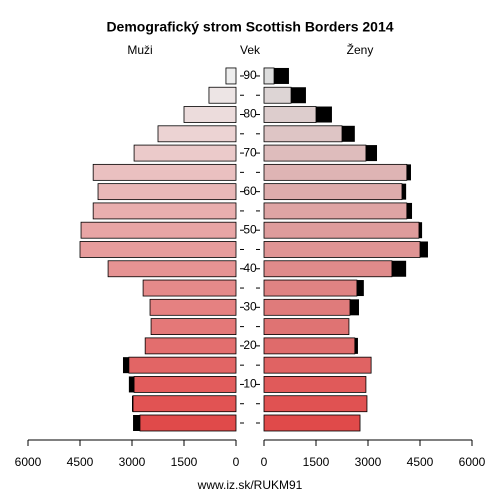  What do you see at coordinates (250, 384) in the screenshot?
I see `y-tick-label: 10` at bounding box center [250, 384].